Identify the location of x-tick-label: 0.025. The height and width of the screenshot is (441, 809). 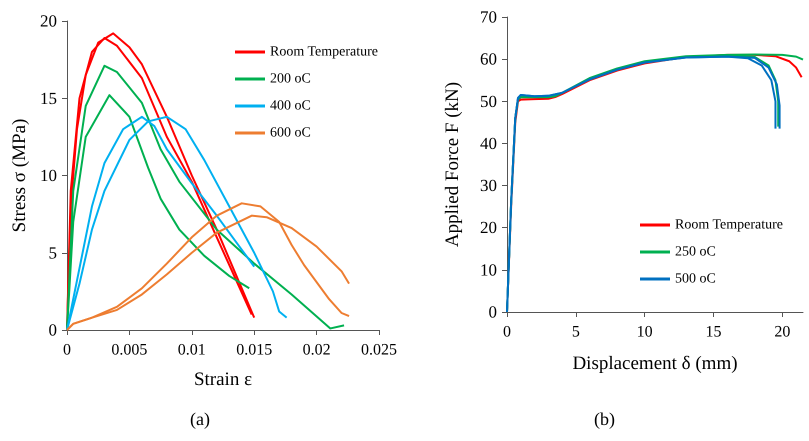
(379, 350).